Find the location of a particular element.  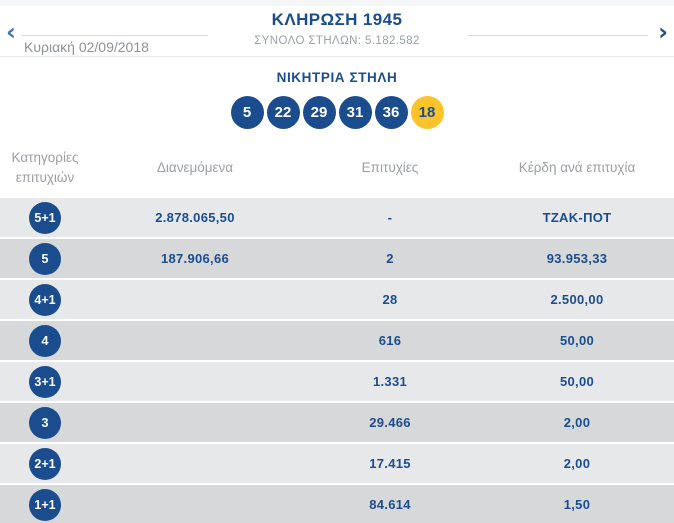

category-badge: 4+1 is located at coordinates (45, 299).